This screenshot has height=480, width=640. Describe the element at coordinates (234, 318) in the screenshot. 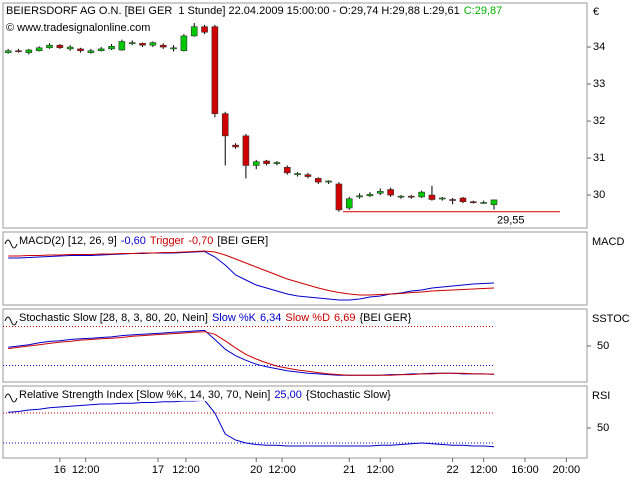

I see `legend-name: Slow %K` at that location.